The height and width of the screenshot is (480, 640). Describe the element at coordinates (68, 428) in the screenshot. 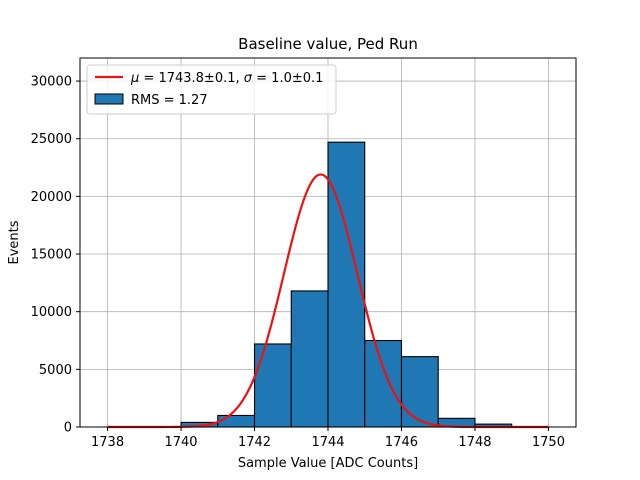

I see `y-tick-label: 0` at that location.